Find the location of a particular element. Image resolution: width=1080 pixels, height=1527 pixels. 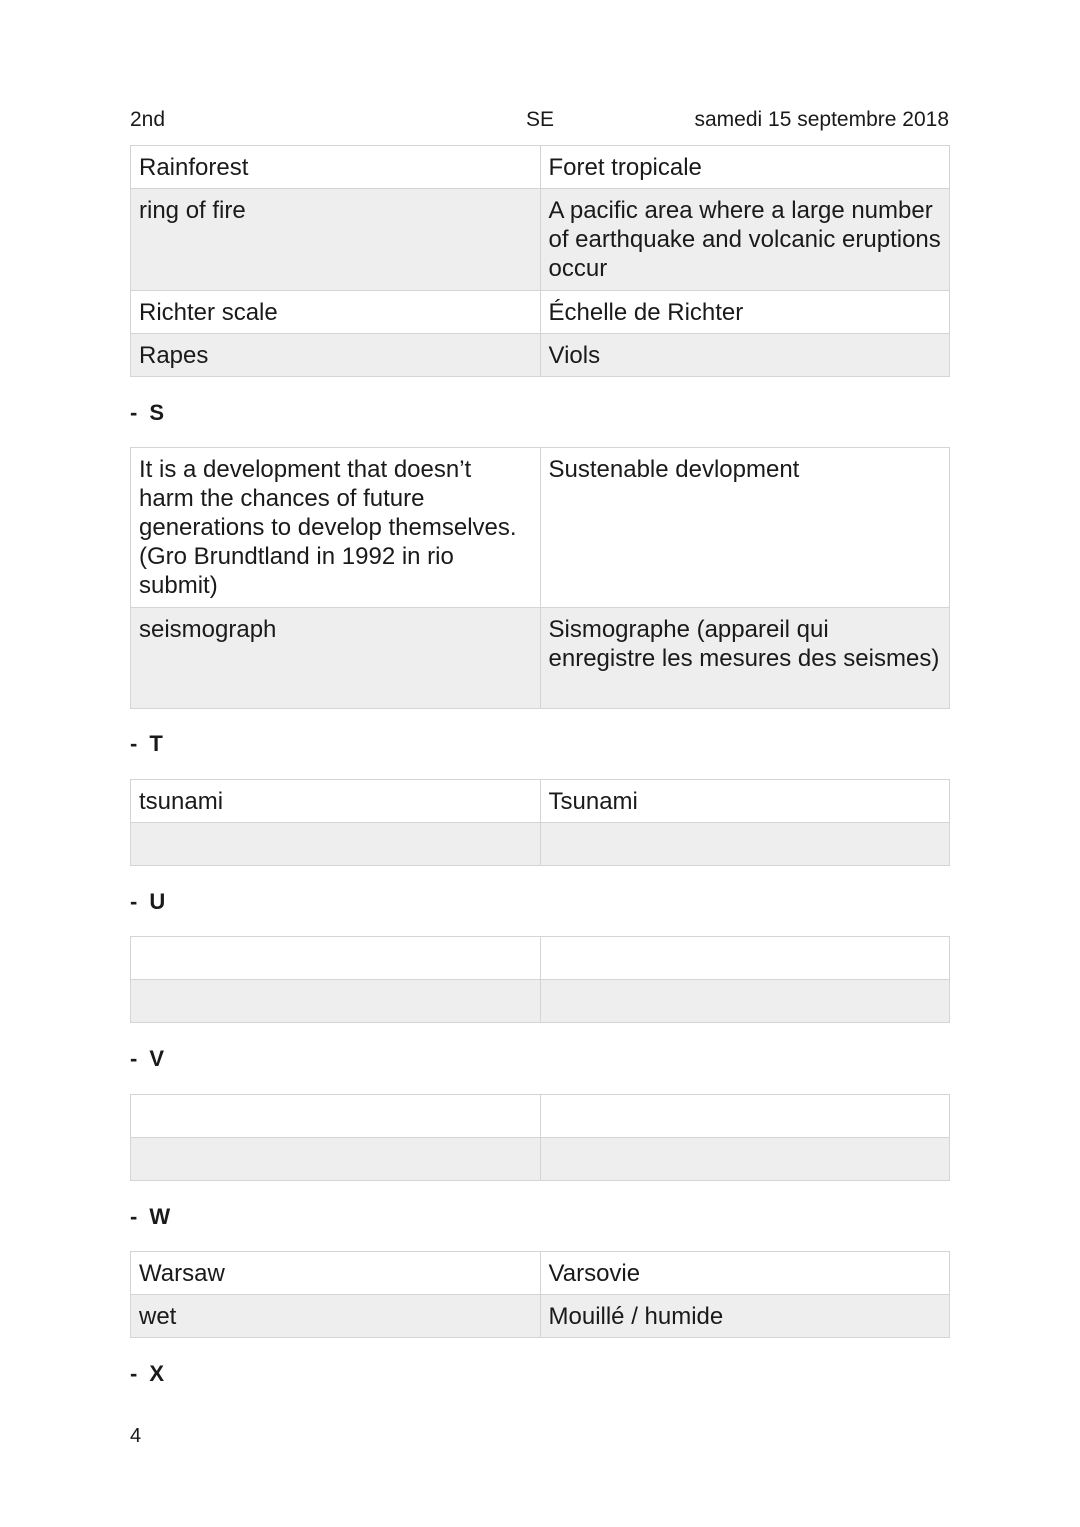

section-letter: T is located at coordinates (156, 743).